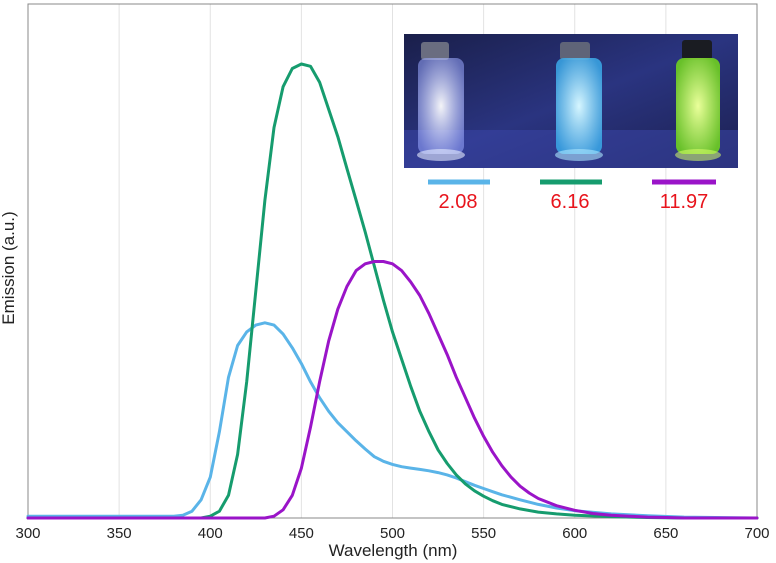 Image resolution: width=776 pixels, height=563 pixels. Describe the element at coordinates (665, 533) in the screenshot. I see `x-tick-label-650: 650` at that location.